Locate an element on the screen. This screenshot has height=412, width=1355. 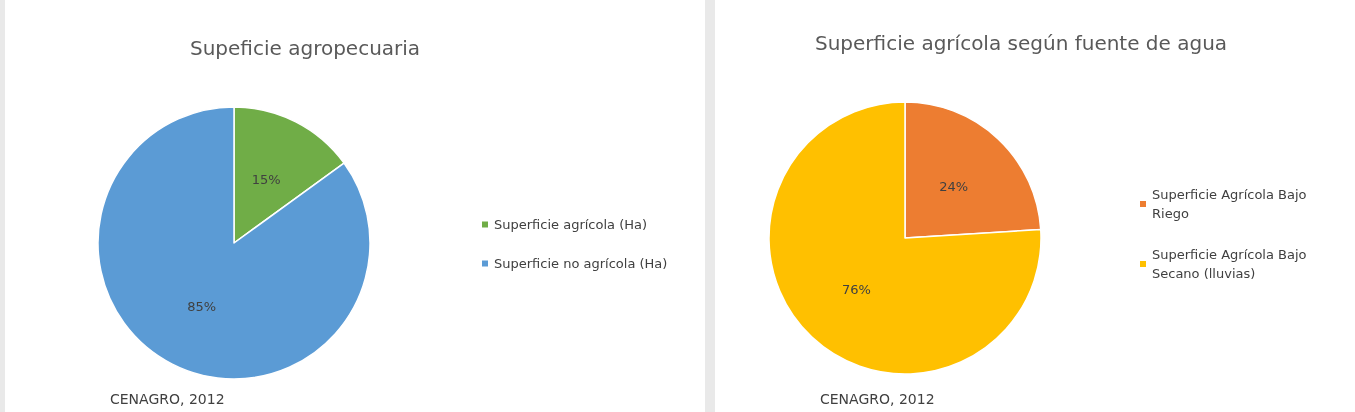
data-label: 15% is located at coordinates (266, 180).